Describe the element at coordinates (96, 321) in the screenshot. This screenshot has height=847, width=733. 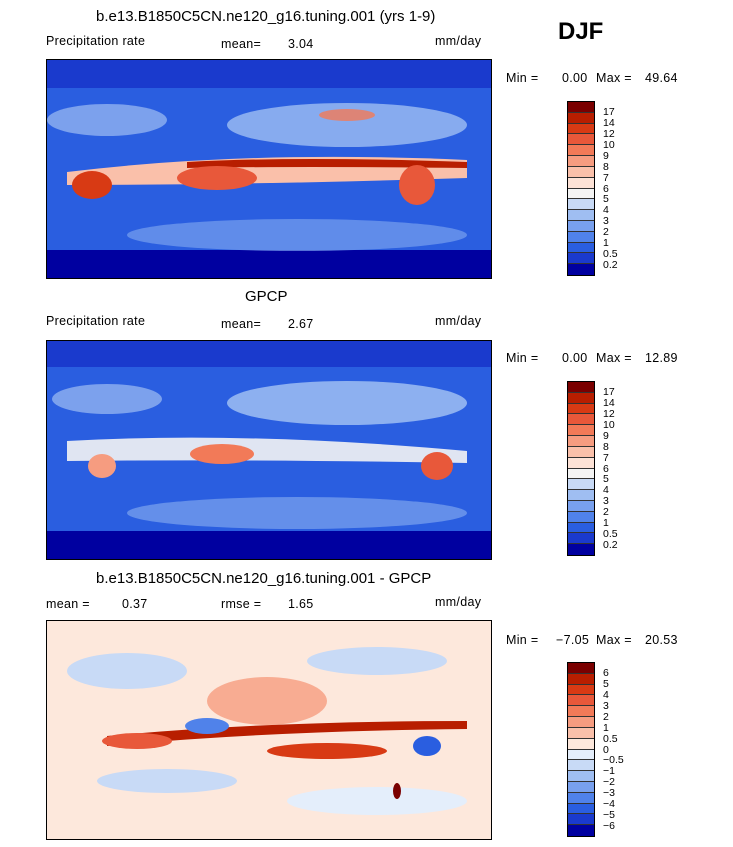
I see `panel-2-variable-label: Precipitation rate` at that location.